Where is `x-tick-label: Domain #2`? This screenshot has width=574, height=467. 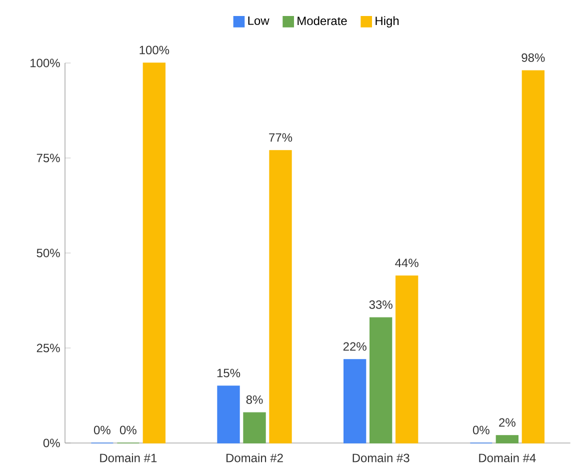 x-tick-label: Domain #2 is located at coordinates (254, 458).